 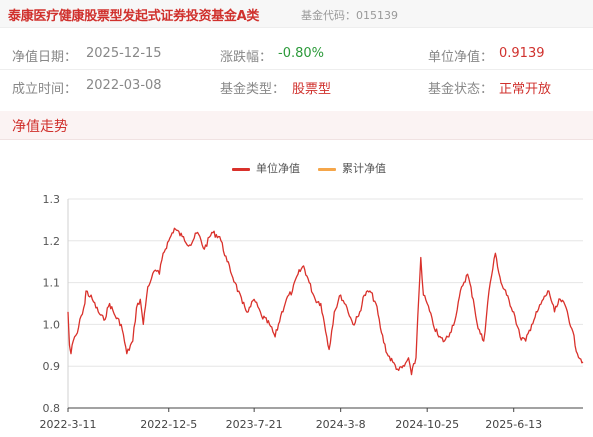 I want to click on fund-code-label: 基金代码：, so click(x=328, y=15).